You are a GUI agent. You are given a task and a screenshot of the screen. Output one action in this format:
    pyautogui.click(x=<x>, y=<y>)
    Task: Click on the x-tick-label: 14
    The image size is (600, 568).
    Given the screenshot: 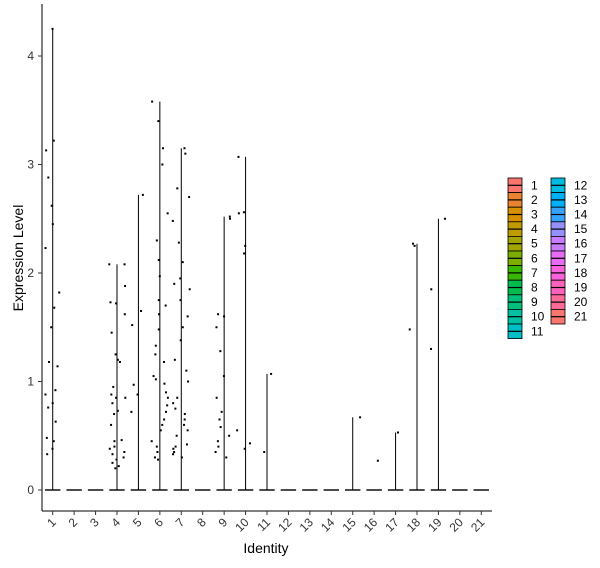 What is the action you would take?
    pyautogui.click(x=328, y=525)
    